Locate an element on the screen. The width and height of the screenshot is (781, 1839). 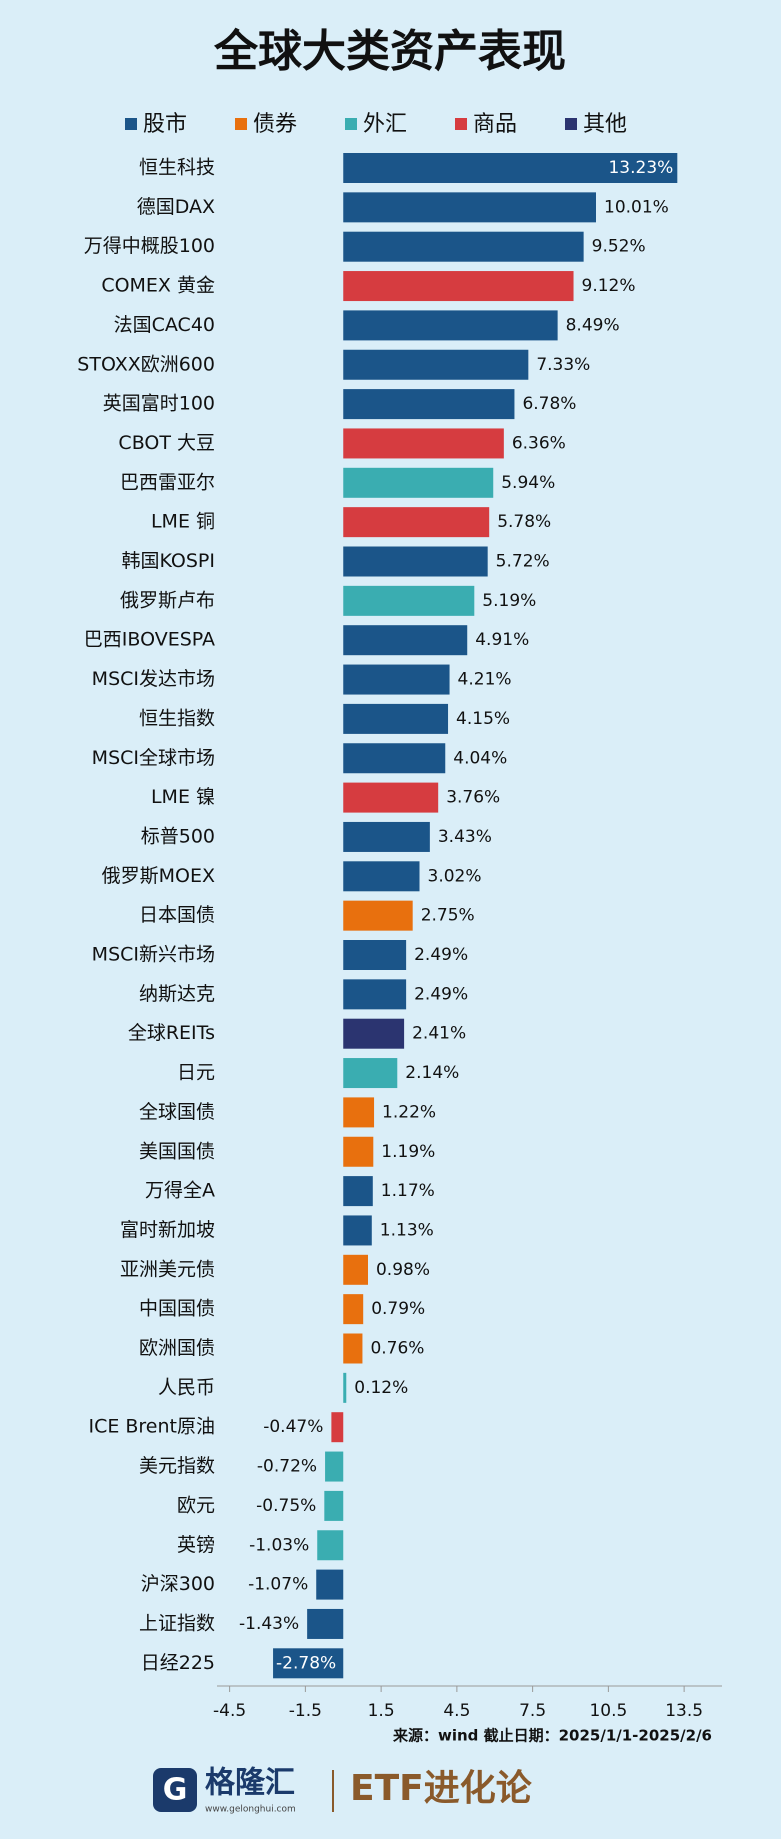
y-tick-label: 恒生指数 is located at coordinates (177, 718).